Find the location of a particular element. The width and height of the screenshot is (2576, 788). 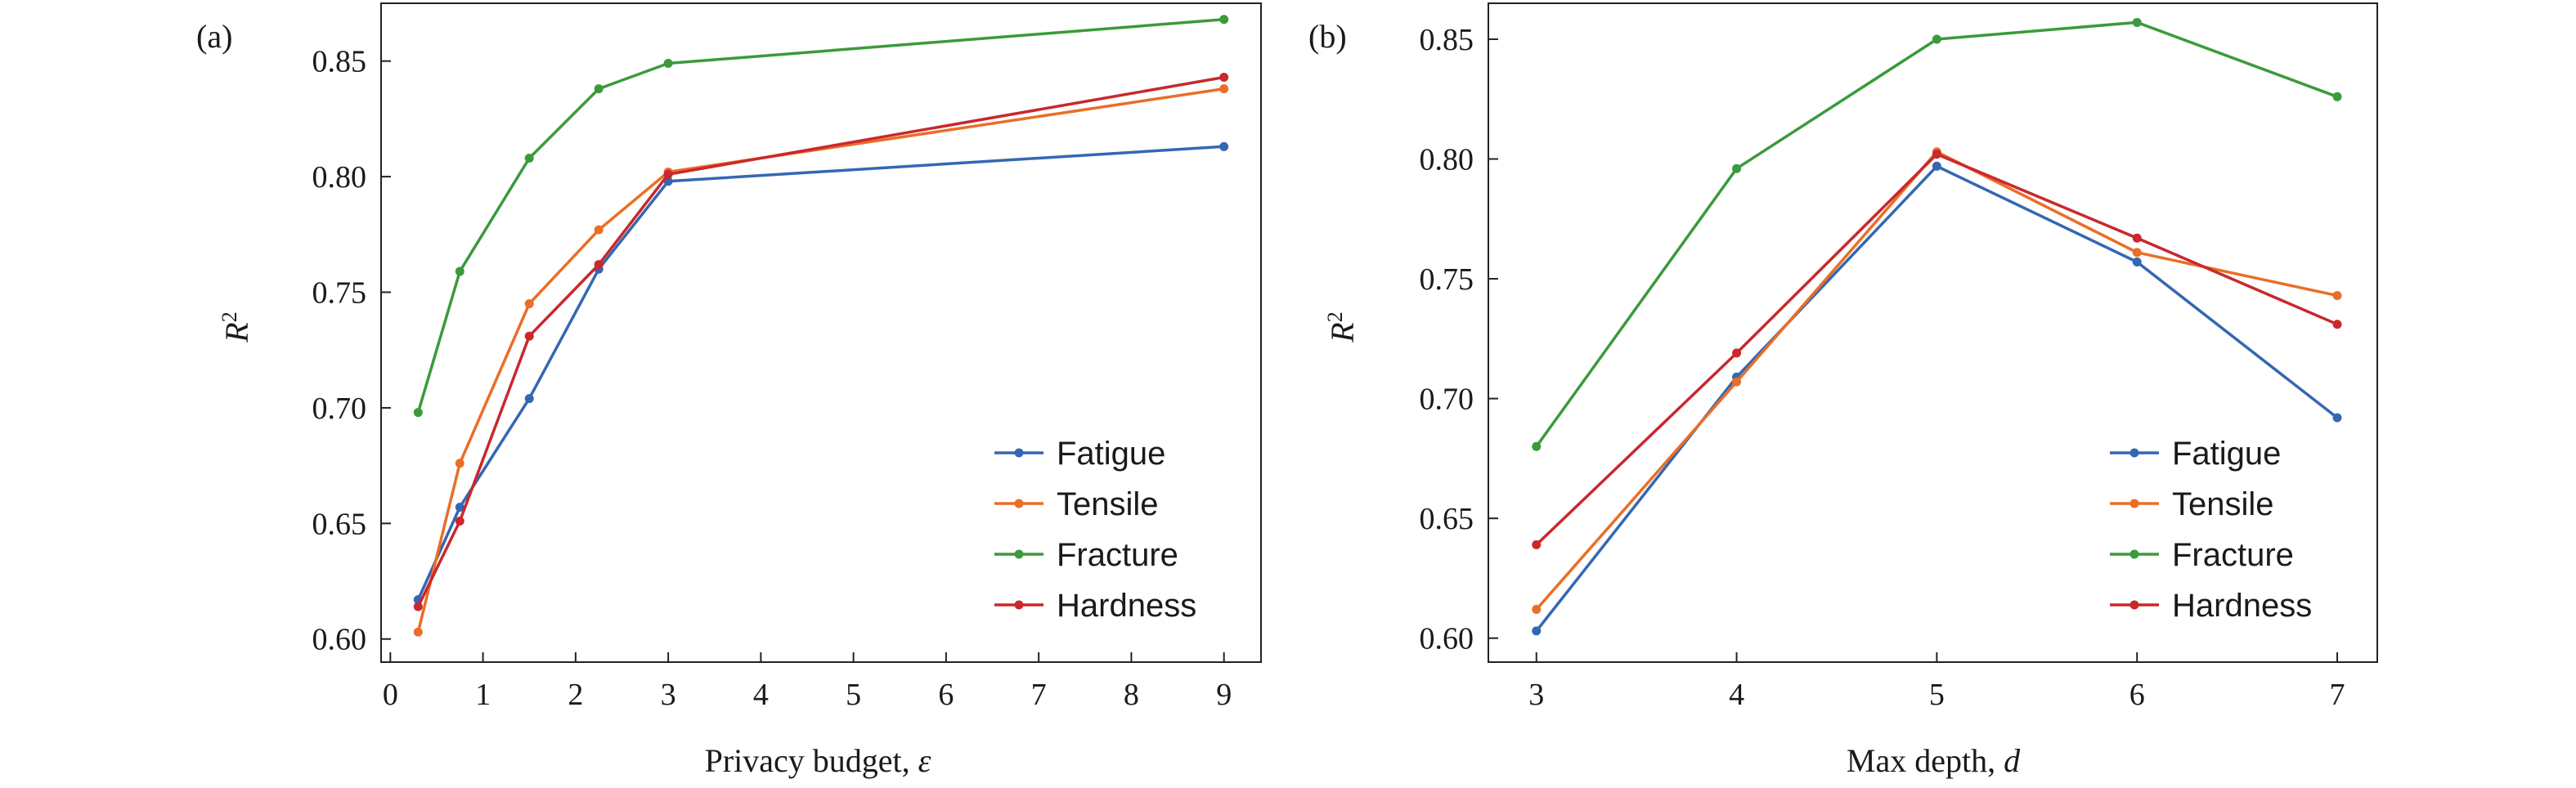

x-axis-label: Privacy budget, ε is located at coordinates (818, 760).